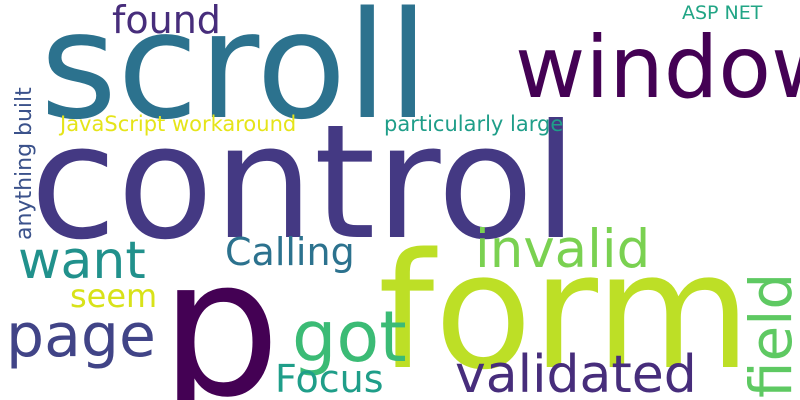  I want to click on word-calling: Calling, so click(290, 252).